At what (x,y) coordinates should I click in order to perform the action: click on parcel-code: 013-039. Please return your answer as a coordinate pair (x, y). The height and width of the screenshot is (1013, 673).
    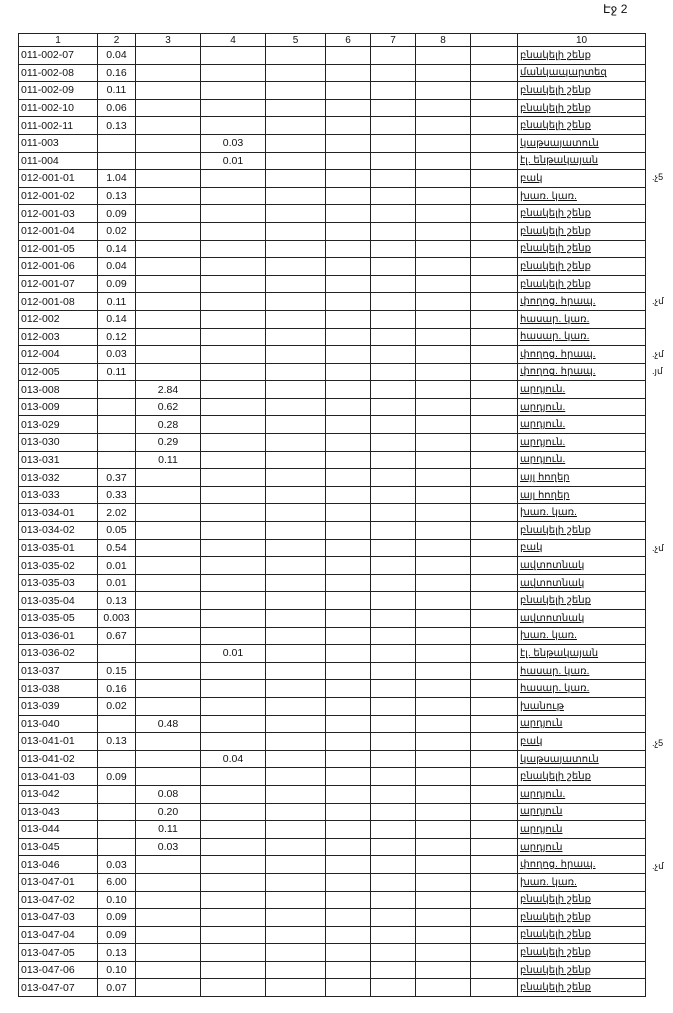
    Looking at the image, I should click on (58, 706).